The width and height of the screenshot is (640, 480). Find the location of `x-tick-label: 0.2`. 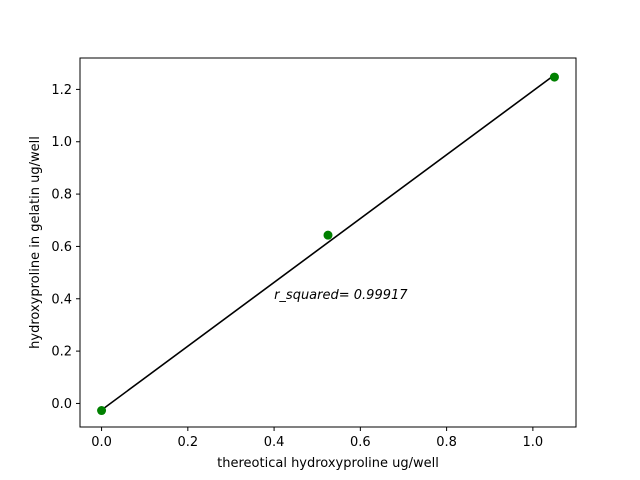

x-tick-label: 0.2 is located at coordinates (187, 442).